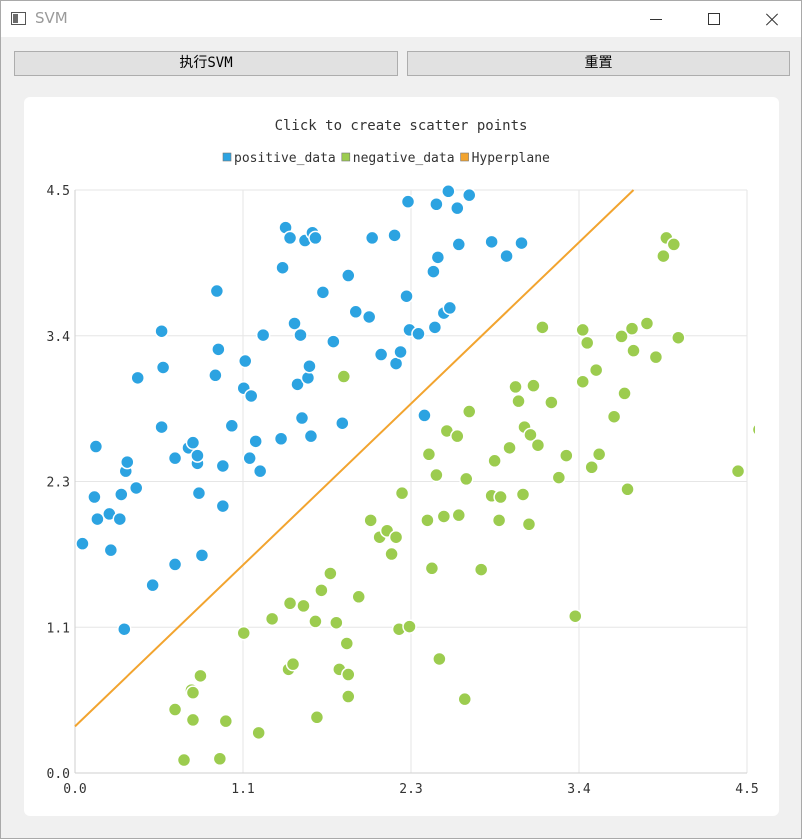  What do you see at coordinates (401, 19) in the screenshot?
I see `title-bar: SVM` at bounding box center [401, 19].